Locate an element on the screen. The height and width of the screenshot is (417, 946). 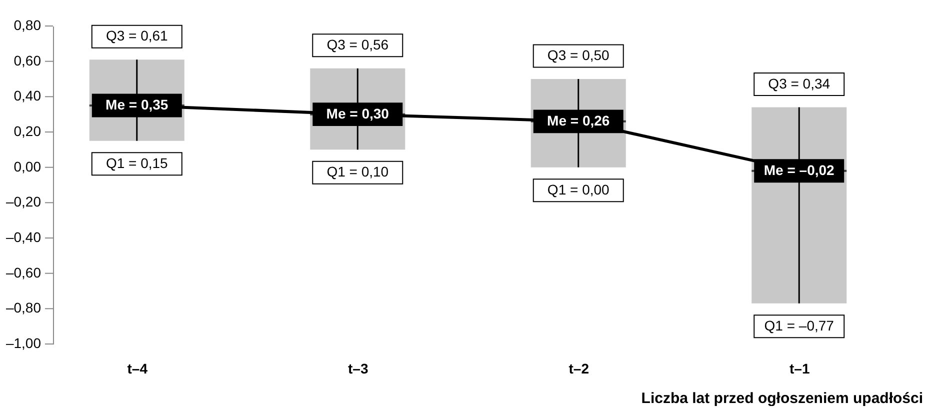
annotation: Q3 = 0,34 is located at coordinates (799, 83).